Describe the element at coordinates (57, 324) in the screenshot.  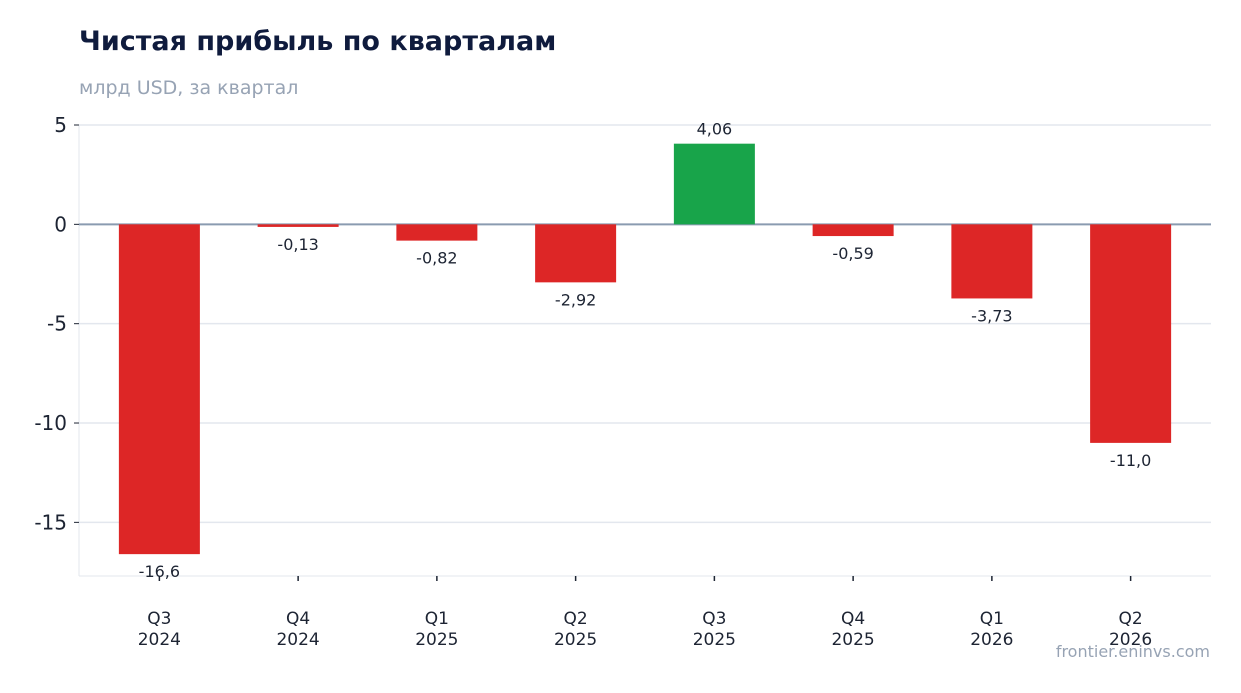
I see `y-tick-label: -5` at that location.